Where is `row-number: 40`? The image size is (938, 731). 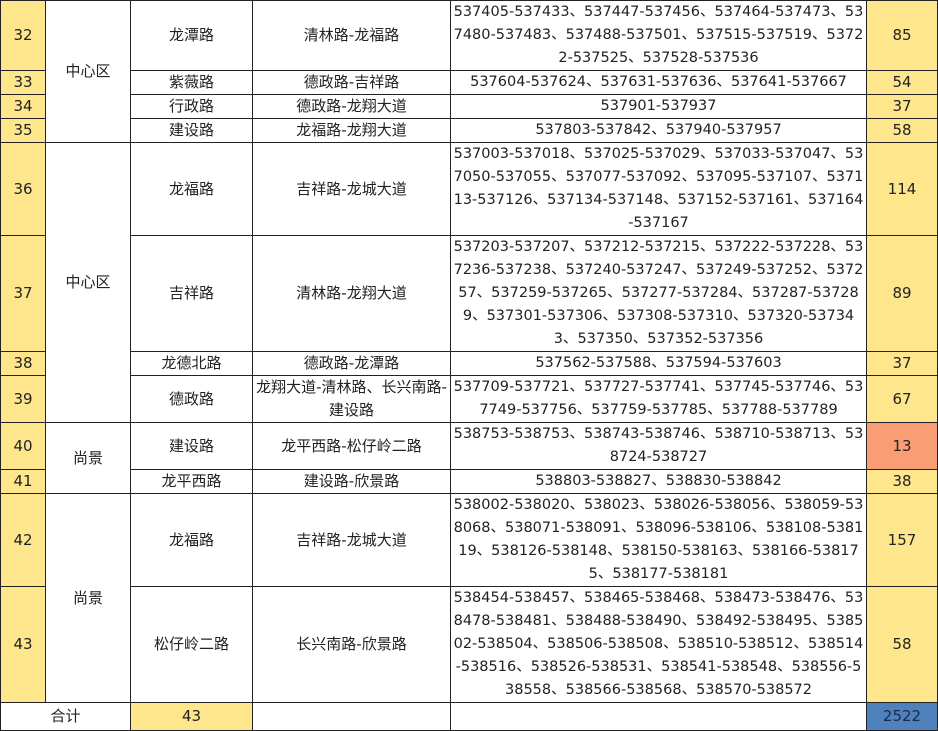
row-number: 40 is located at coordinates (23, 446).